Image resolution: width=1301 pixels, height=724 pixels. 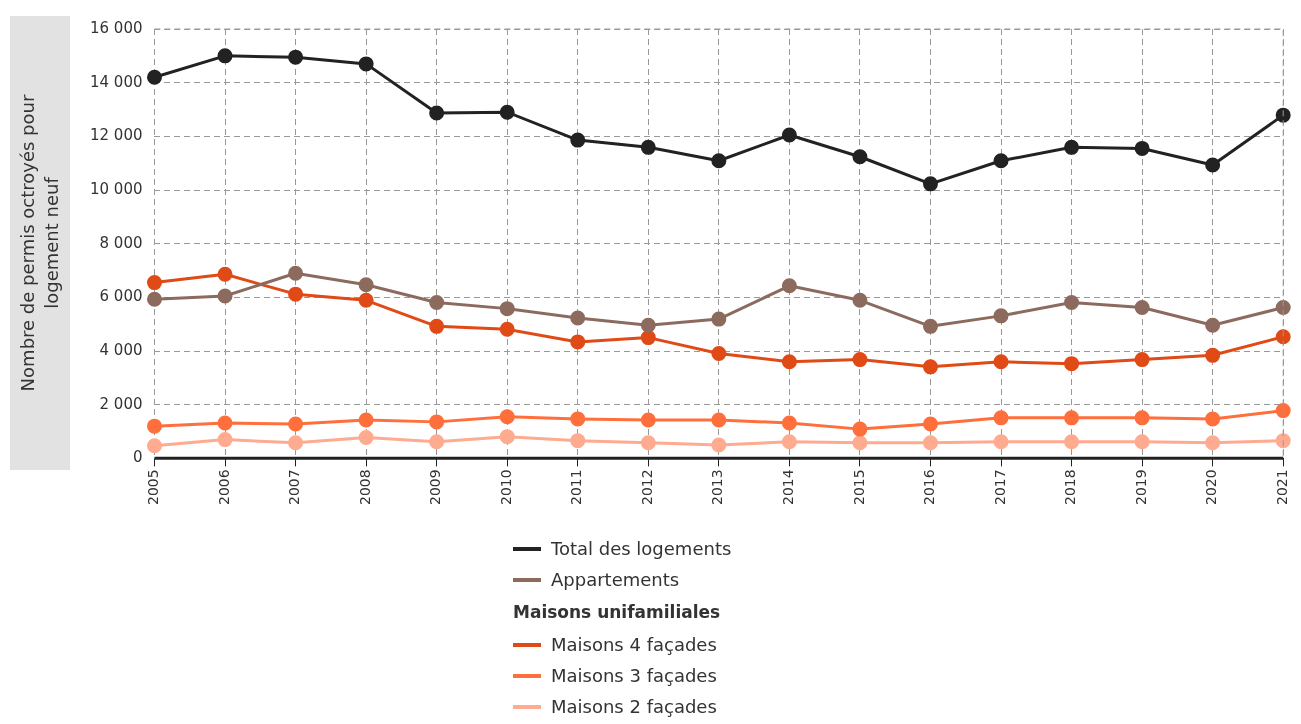 I want to click on legend-label: Total des logements, so click(x=641, y=548).